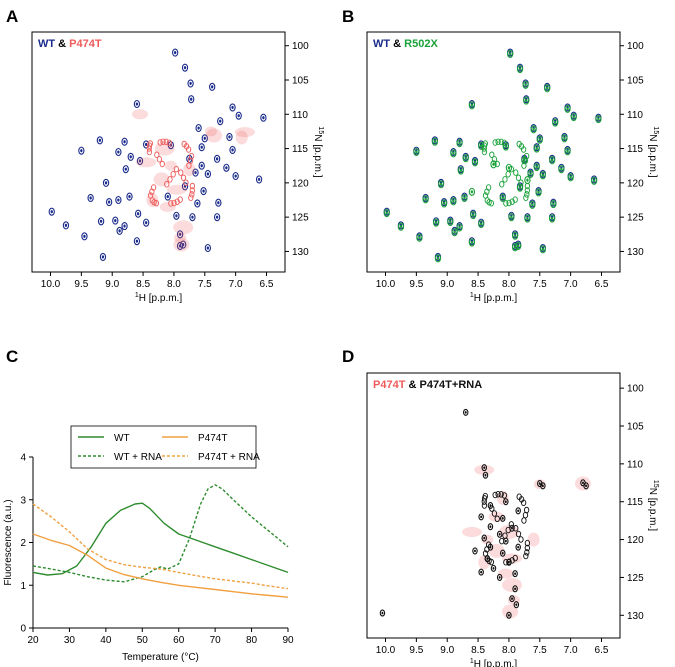  I want to click on panel-b-title: WT & R502X, so click(405, 44).